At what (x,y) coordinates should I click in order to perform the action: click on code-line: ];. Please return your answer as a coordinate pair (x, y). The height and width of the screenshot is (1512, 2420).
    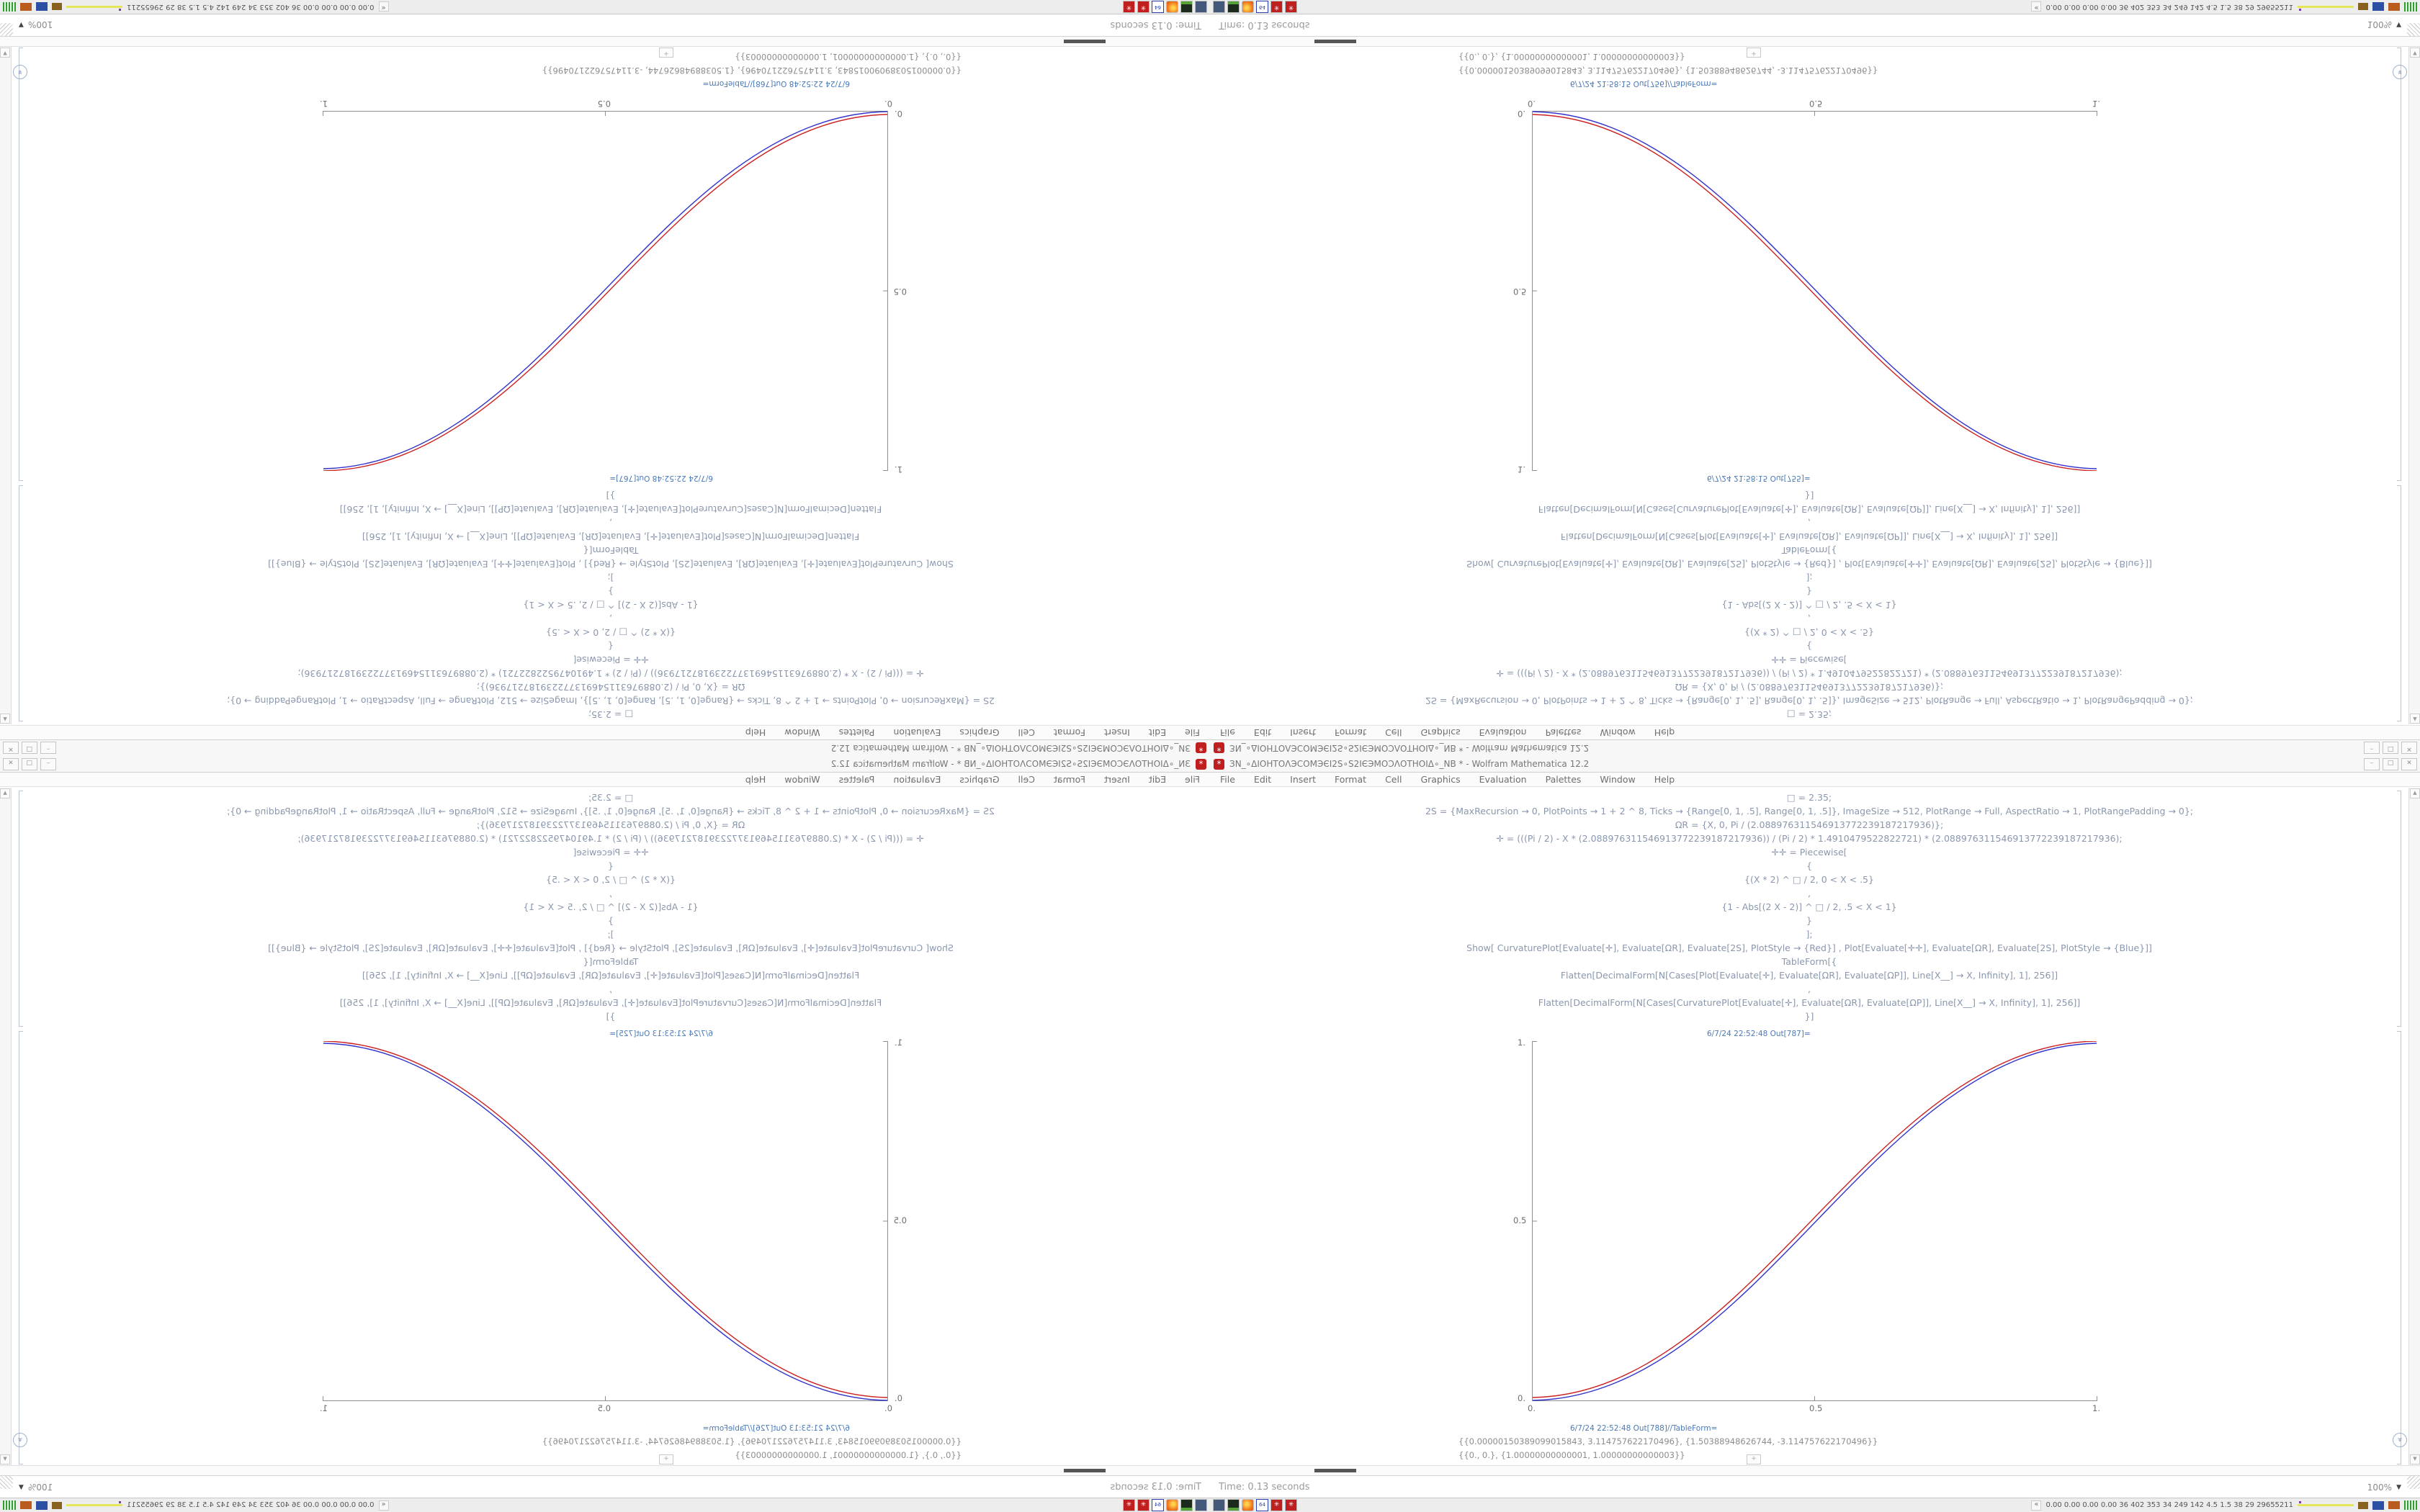
    Looking at the image, I should click on (610, 934).